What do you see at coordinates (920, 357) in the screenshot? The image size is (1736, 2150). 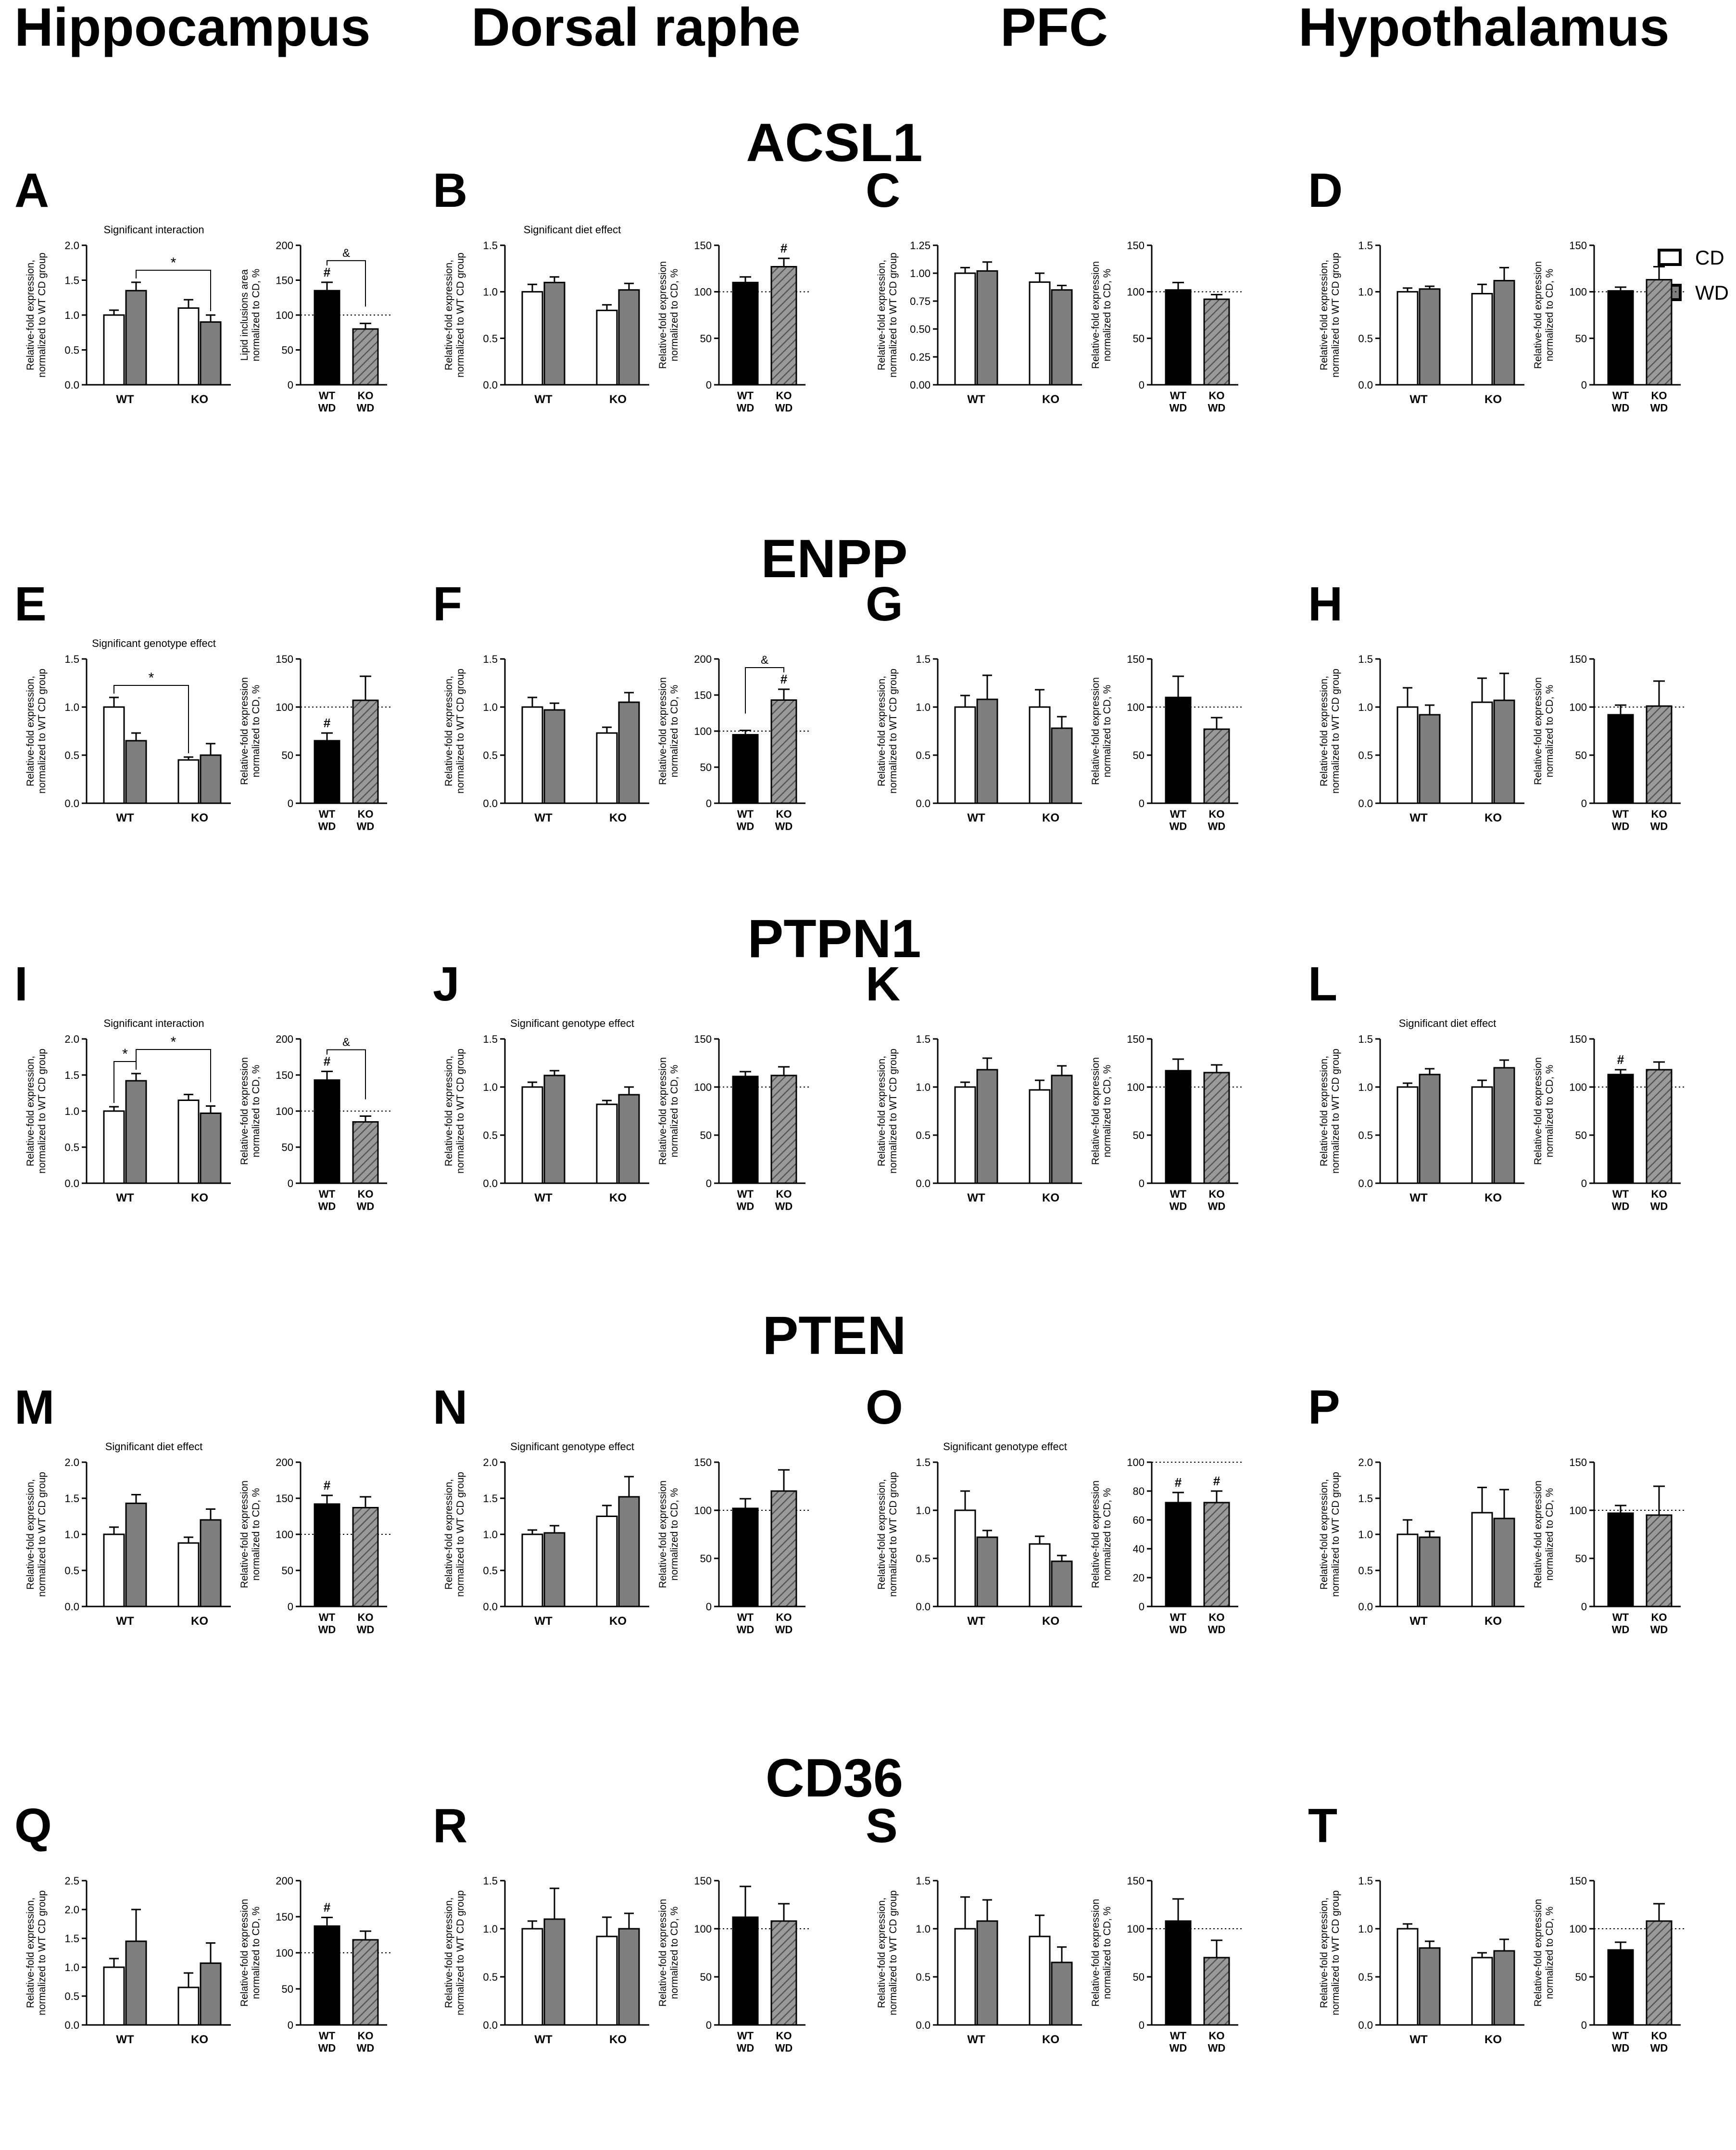 I see `y-tick-label: 0.25` at bounding box center [920, 357].